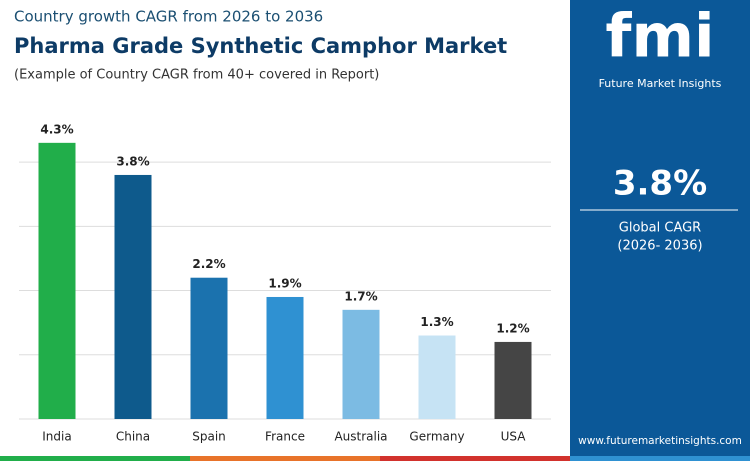 This screenshot has width=750, height=461. I want to click on logo: fmi, so click(659, 37).